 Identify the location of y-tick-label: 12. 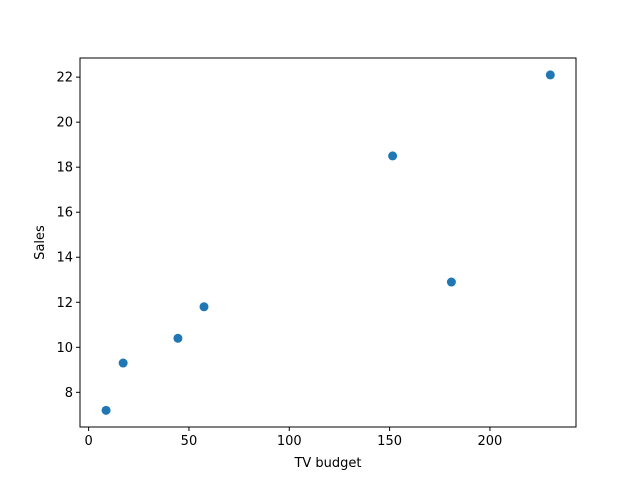
(64, 303).